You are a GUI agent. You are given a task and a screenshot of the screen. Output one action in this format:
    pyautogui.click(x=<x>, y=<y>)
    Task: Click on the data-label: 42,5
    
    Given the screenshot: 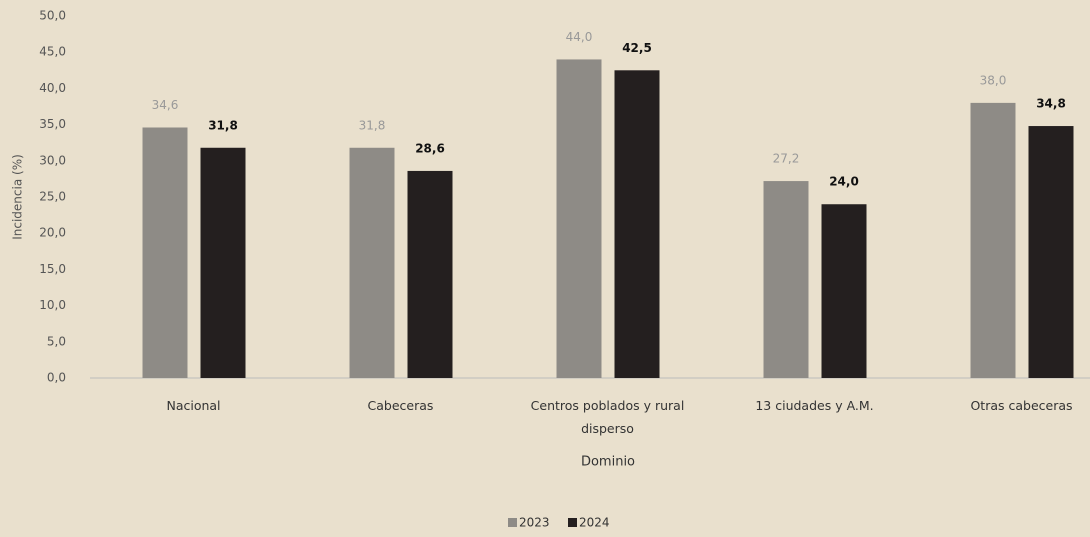 What is the action you would take?
    pyautogui.click(x=637, y=48)
    